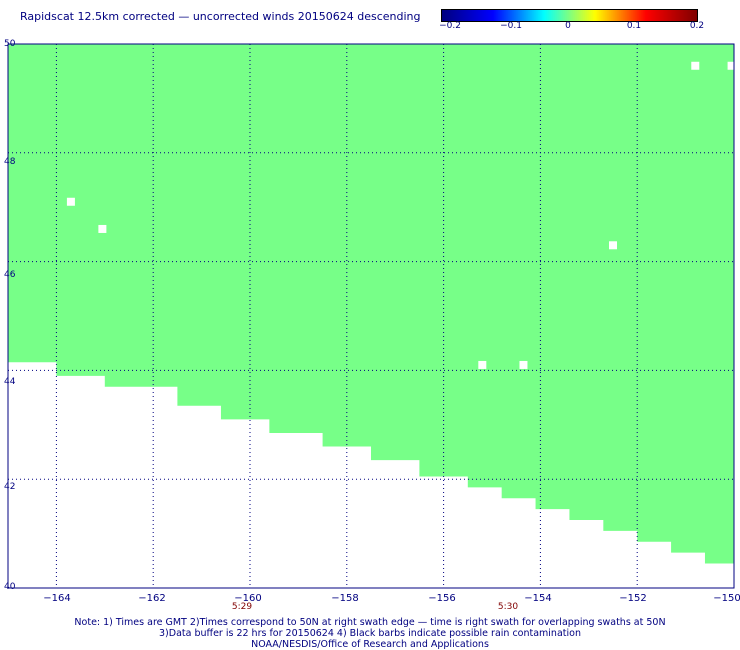  What do you see at coordinates (152, 598) in the screenshot?
I see `lon-label: −162` at bounding box center [152, 598].